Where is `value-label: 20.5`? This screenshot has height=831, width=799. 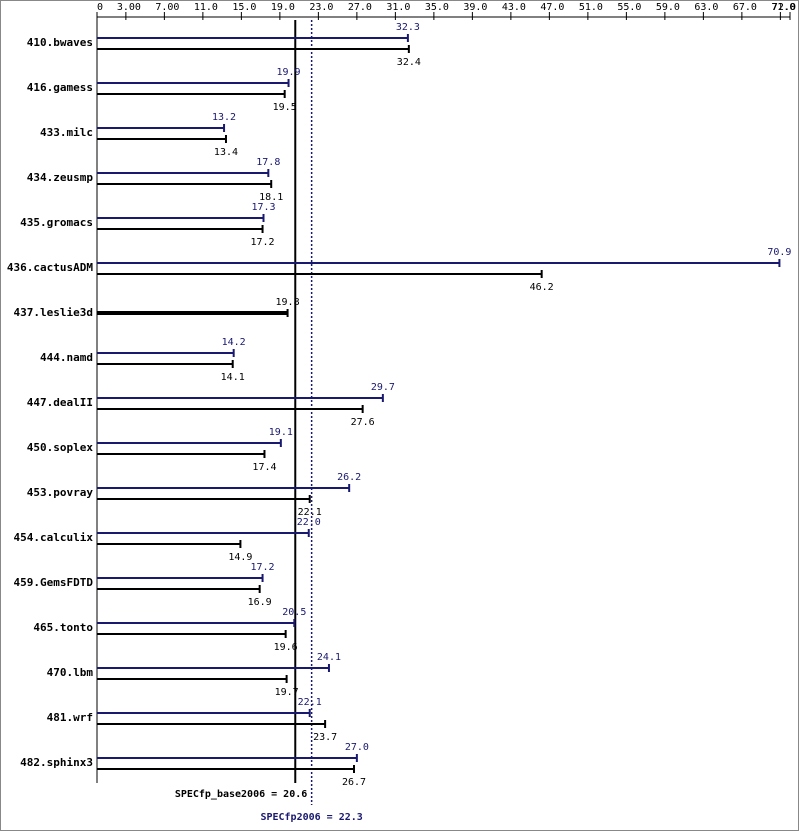
value-label: 20.5 is located at coordinates (294, 612).